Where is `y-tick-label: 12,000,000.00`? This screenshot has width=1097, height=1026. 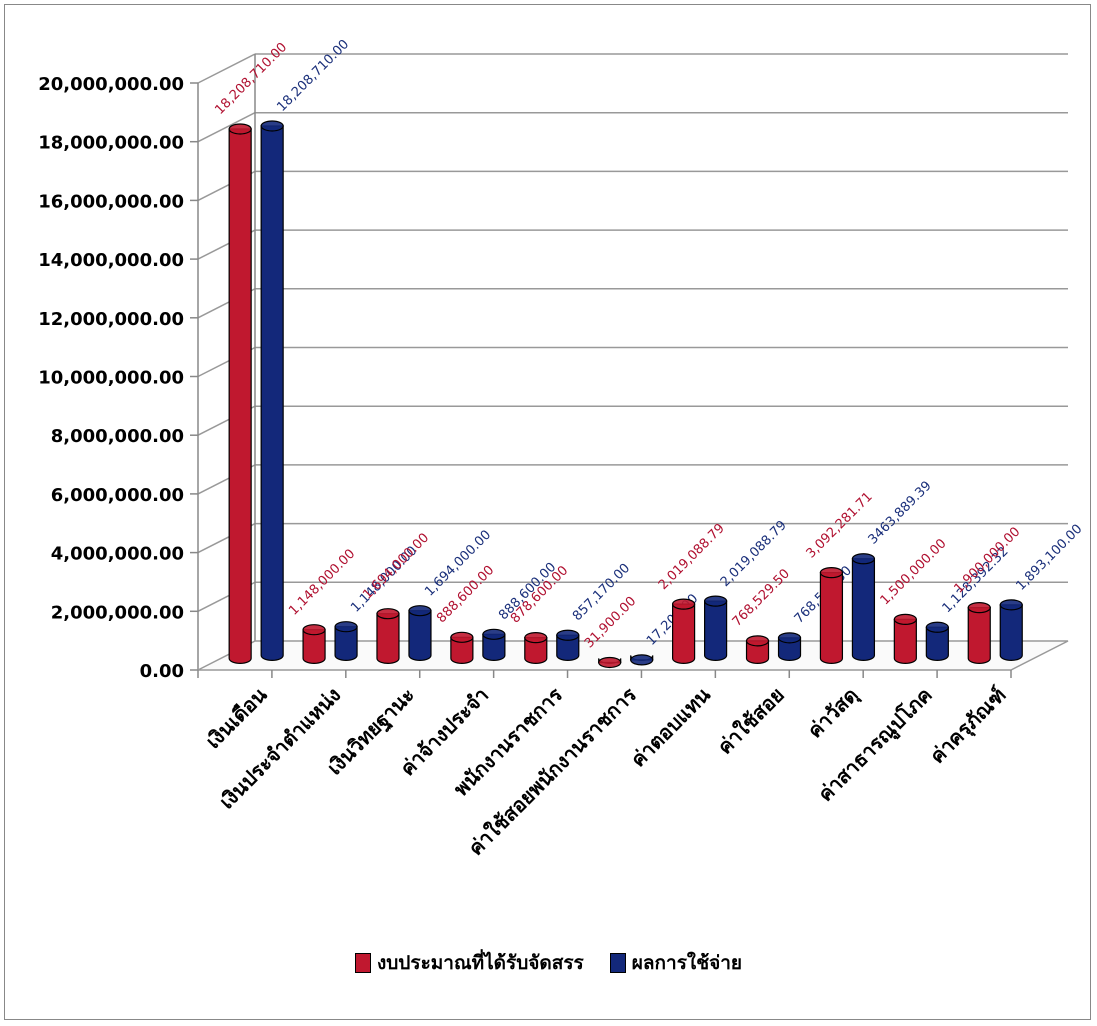 y-tick-label: 12,000,000.00 is located at coordinates (111, 319).